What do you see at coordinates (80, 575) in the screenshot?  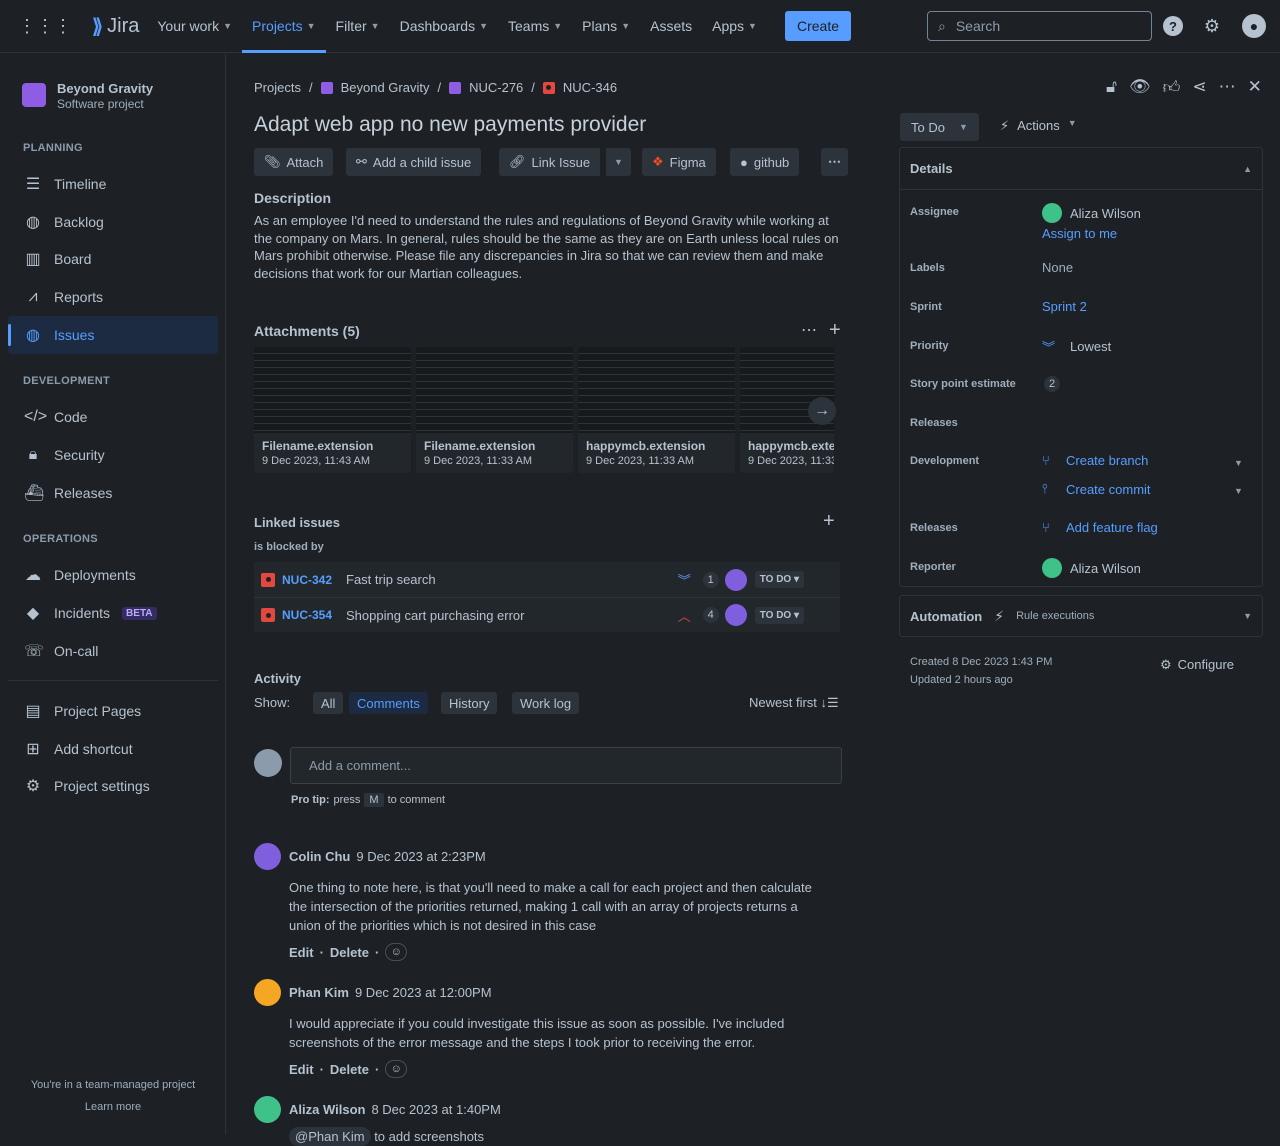 I see `sidebar-item-deployments: ☁ Deployments` at bounding box center [80, 575].